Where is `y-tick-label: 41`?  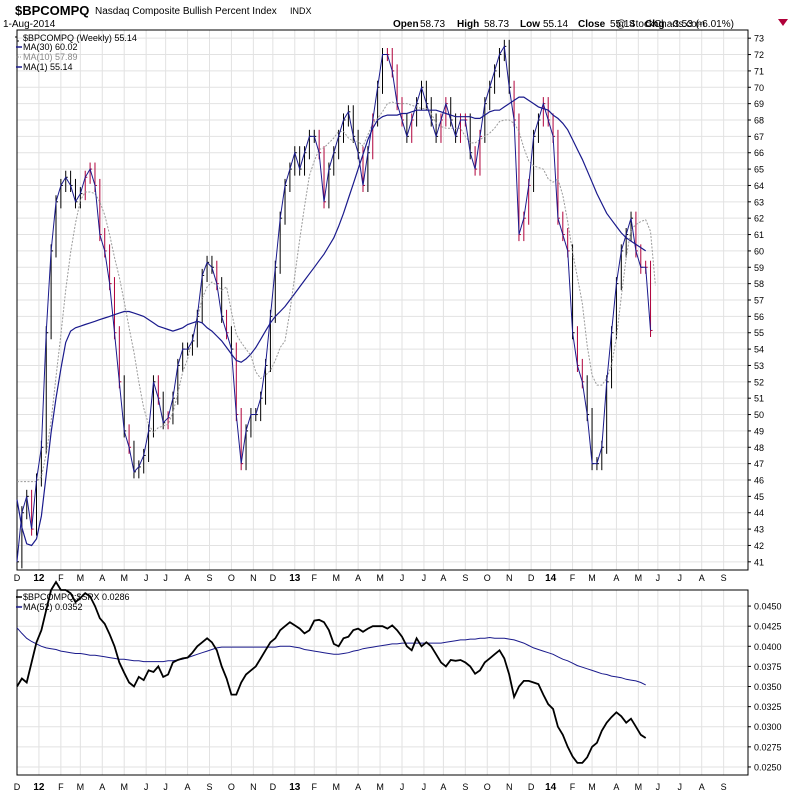
y-tick-label: 41 is located at coordinates (759, 562).